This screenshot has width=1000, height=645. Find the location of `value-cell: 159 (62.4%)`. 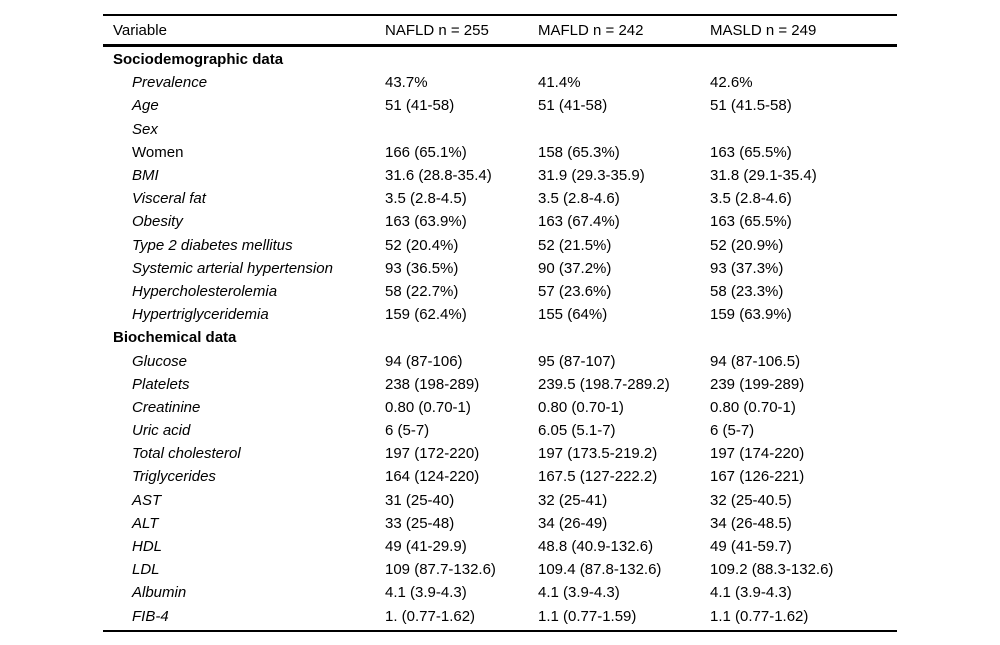

value-cell: 159 (62.4%) is located at coordinates (426, 315).